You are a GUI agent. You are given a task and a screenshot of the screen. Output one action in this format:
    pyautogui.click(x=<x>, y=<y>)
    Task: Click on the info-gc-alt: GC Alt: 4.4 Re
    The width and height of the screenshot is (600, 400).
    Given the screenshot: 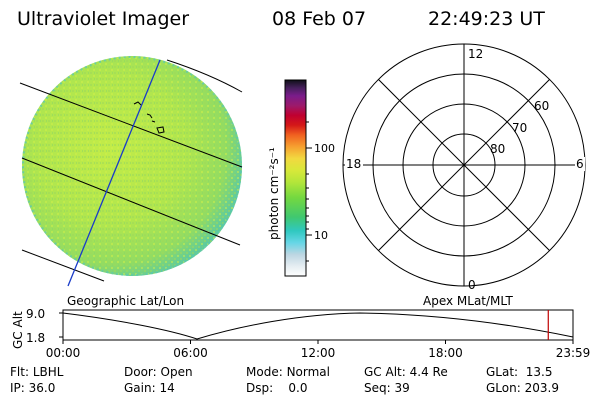 What is the action you would take?
    pyautogui.click(x=406, y=372)
    